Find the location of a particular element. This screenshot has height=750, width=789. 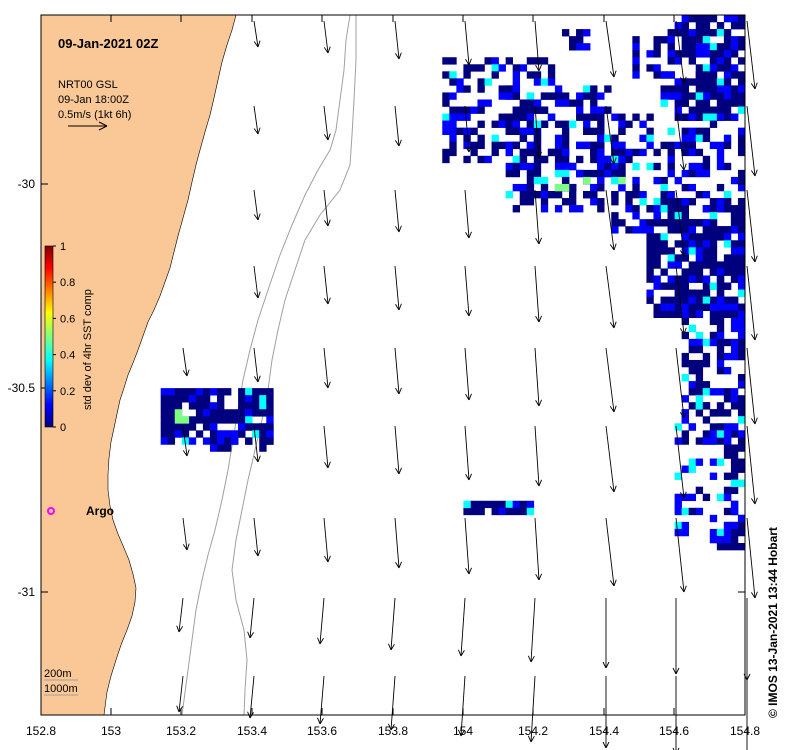

contour-label-200m: 200m is located at coordinates (58, 674).